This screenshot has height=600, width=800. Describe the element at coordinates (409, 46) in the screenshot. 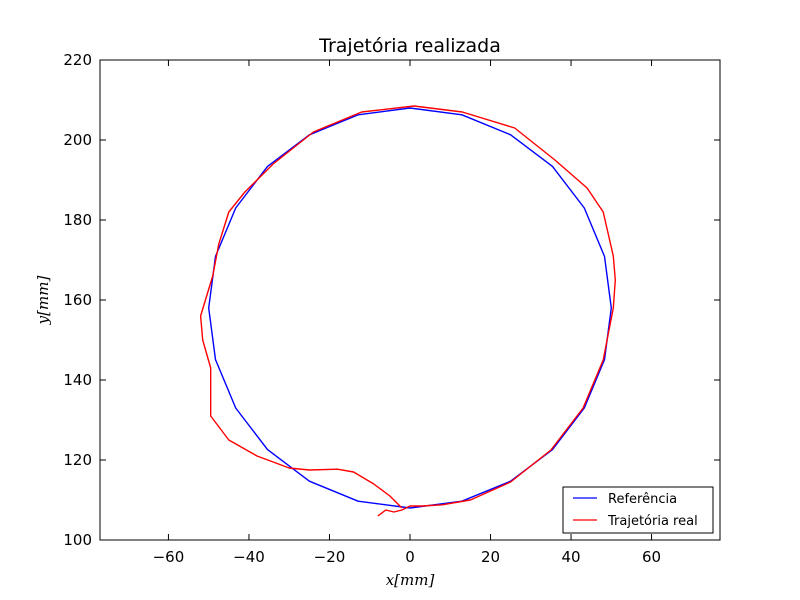

I see `chart-title: Trajetória realizada` at that location.